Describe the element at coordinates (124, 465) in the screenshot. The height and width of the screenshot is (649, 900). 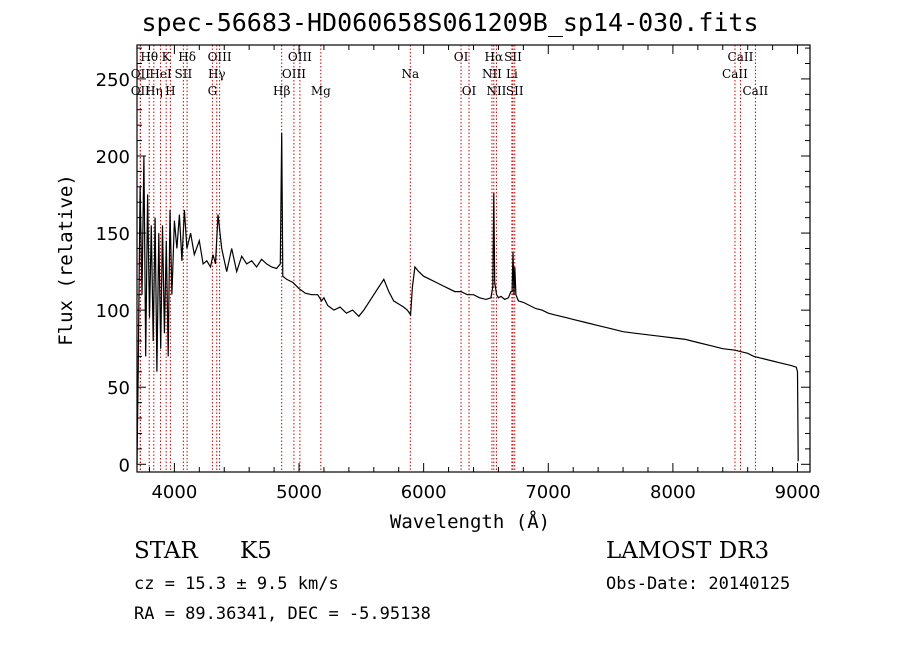
I see `y-tick-label: 0` at that location.